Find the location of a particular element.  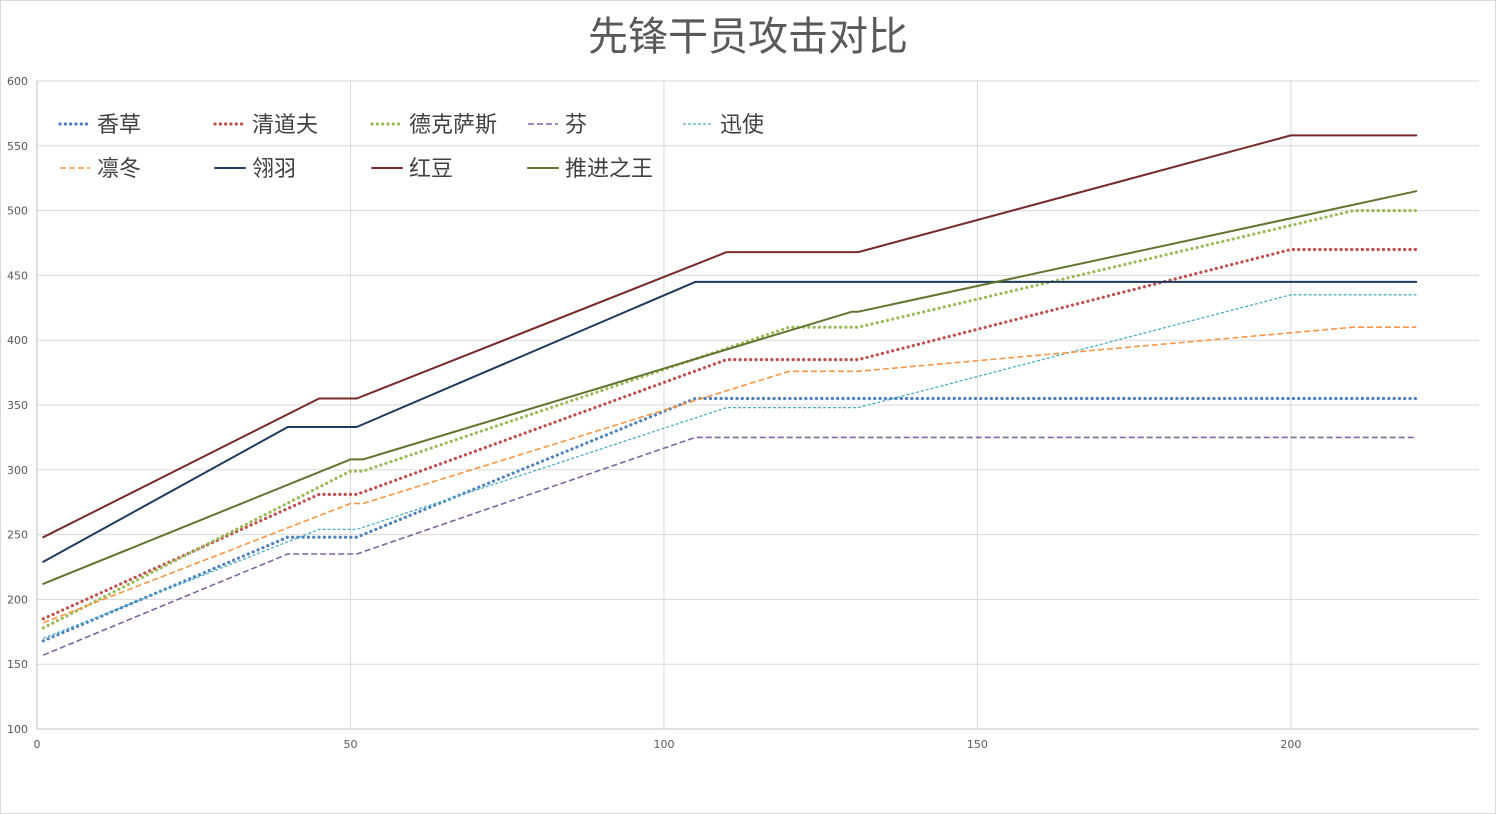

legend-item: 迅使 is located at coordinates (723, 125).